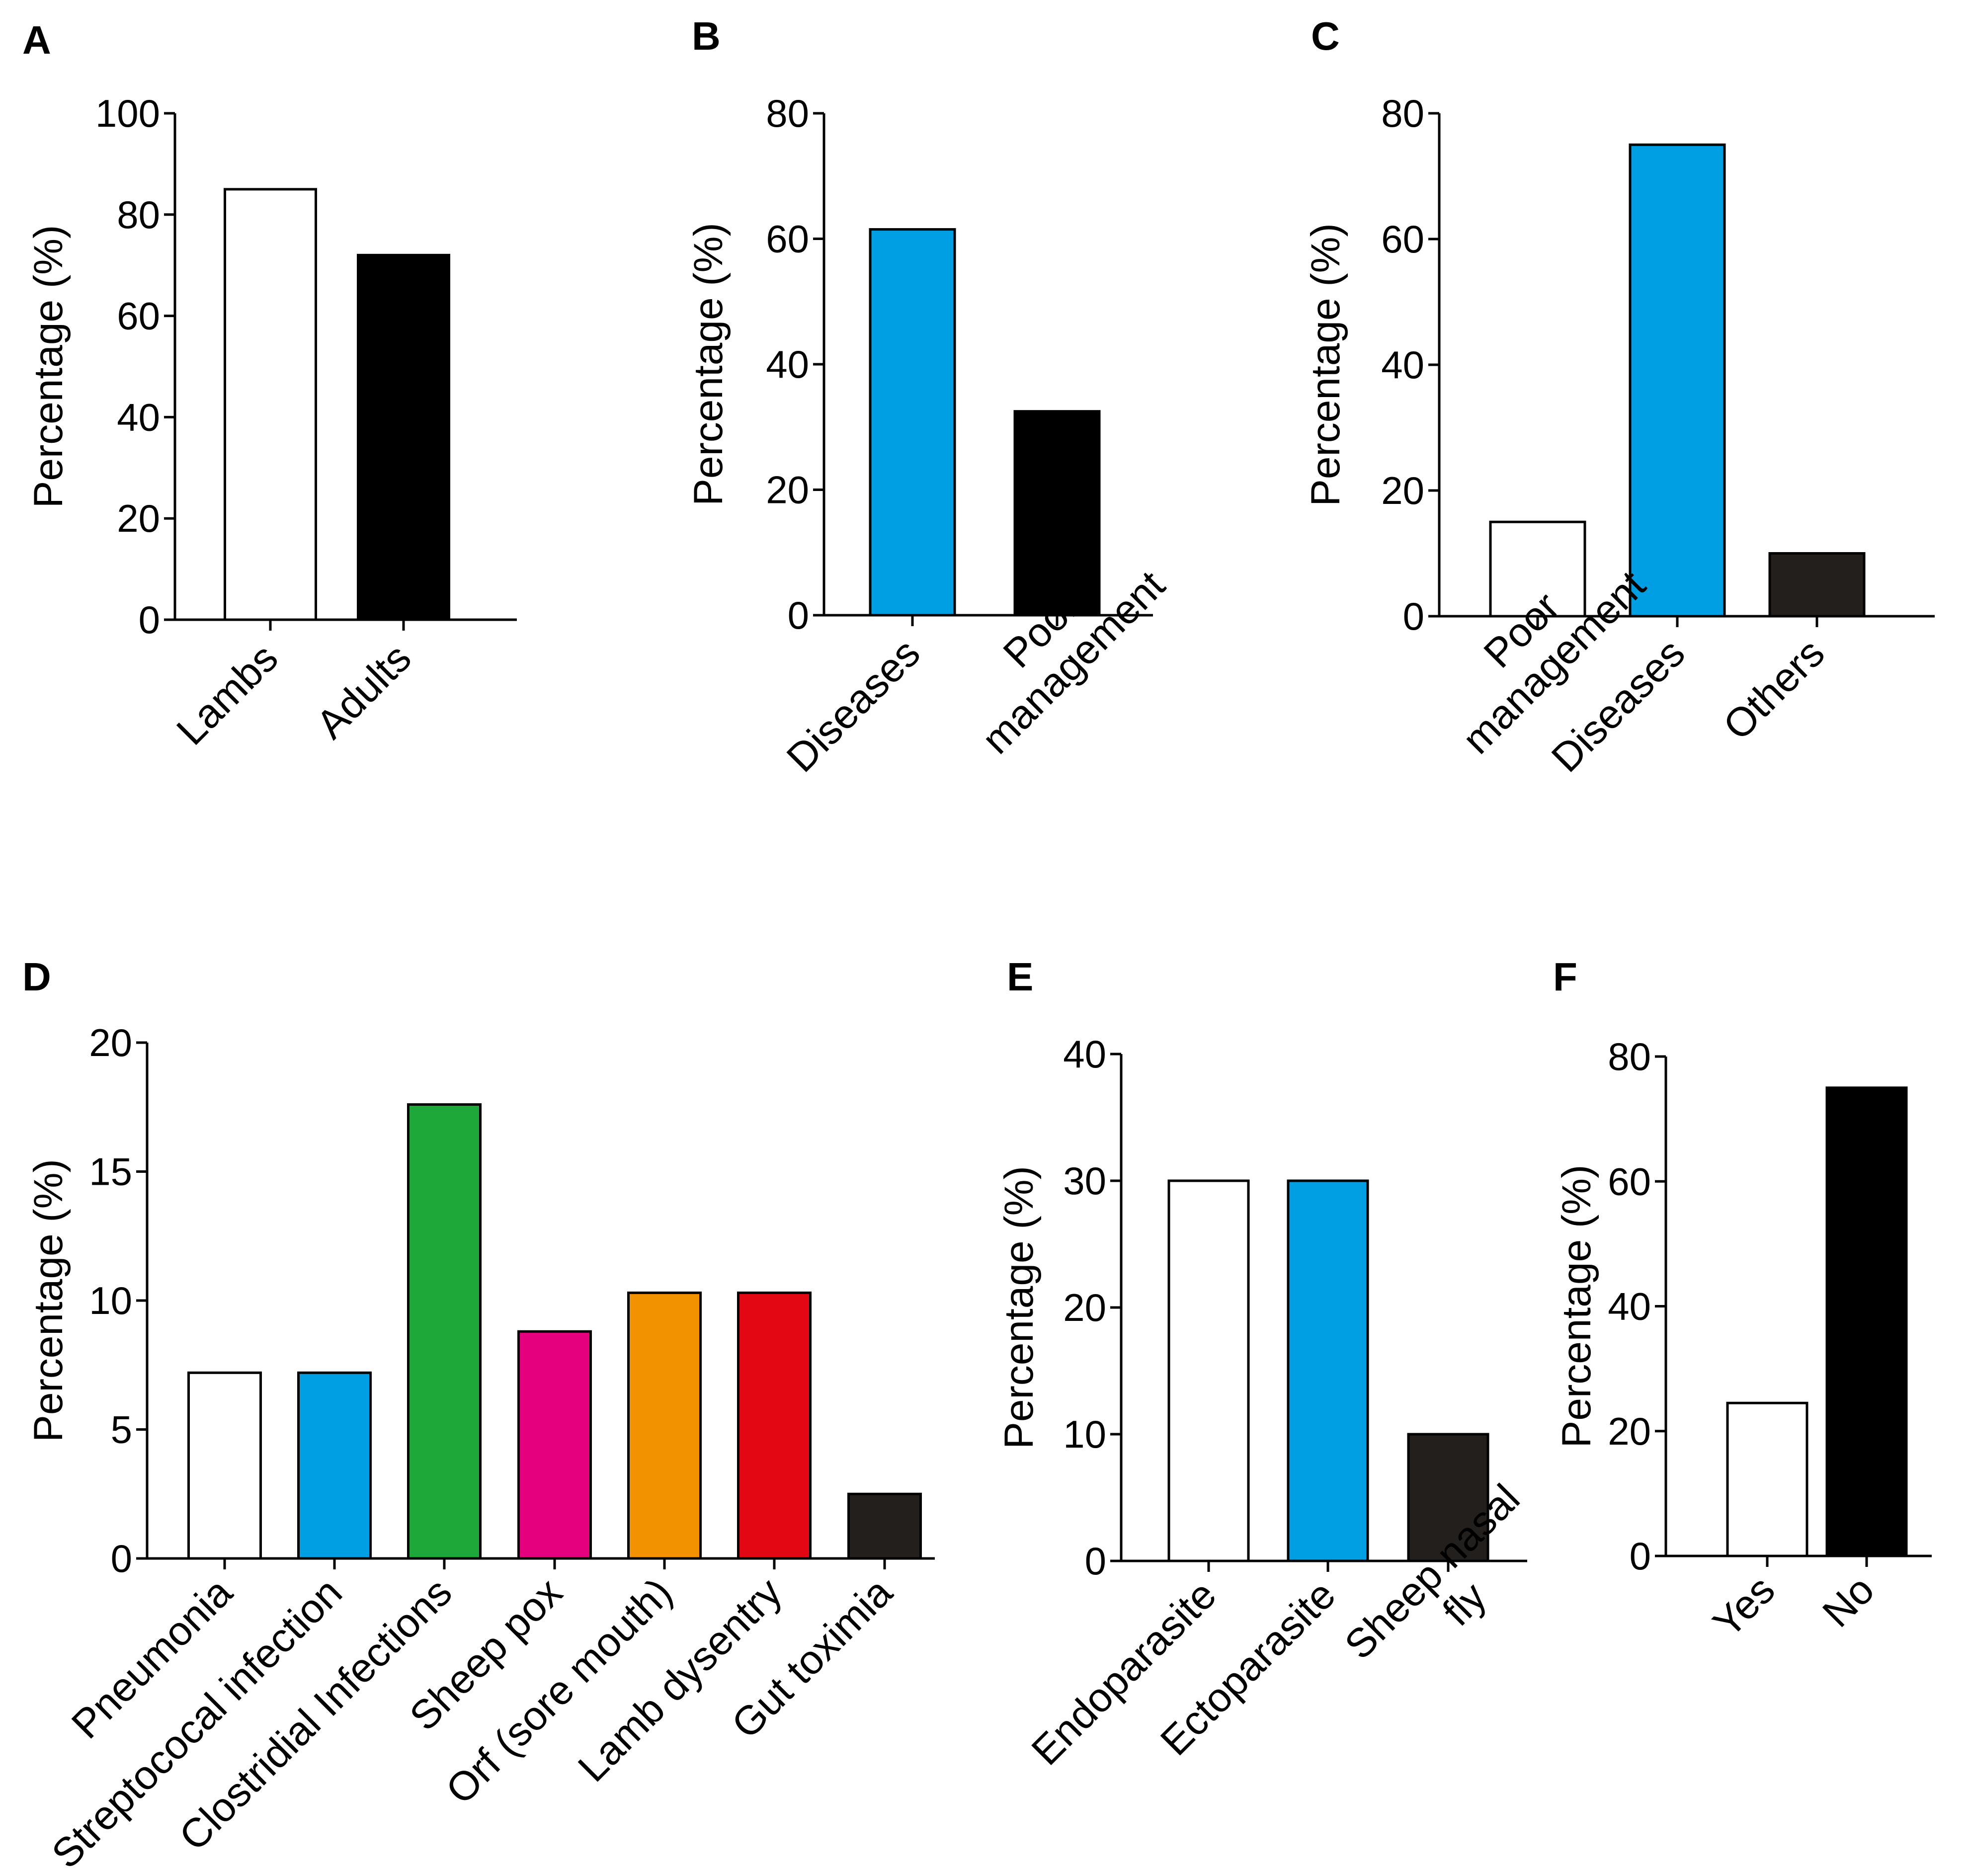  I want to click on y-tick-label-a-20: 20, so click(138, 518).